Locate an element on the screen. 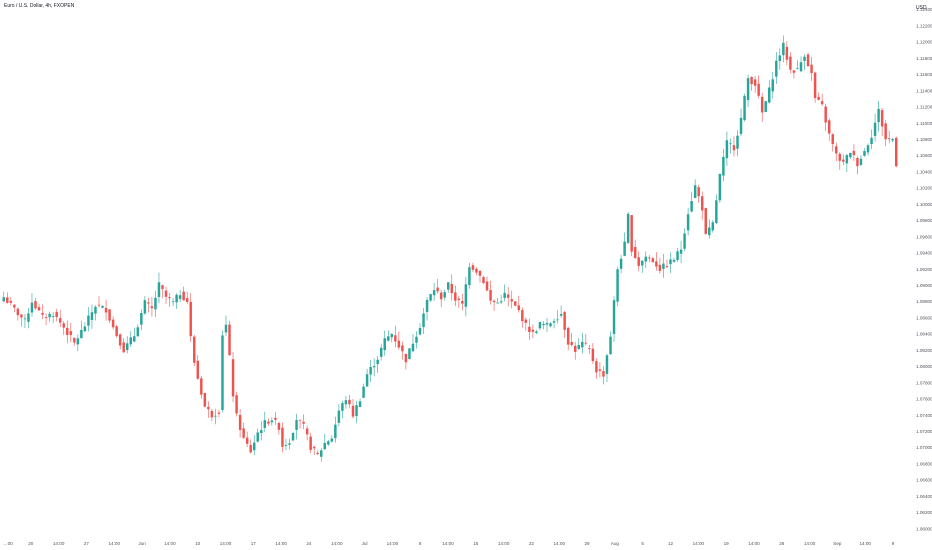 Image resolution: width=932 pixels, height=550 pixels. x-tick-label: 12 is located at coordinates (671, 543).